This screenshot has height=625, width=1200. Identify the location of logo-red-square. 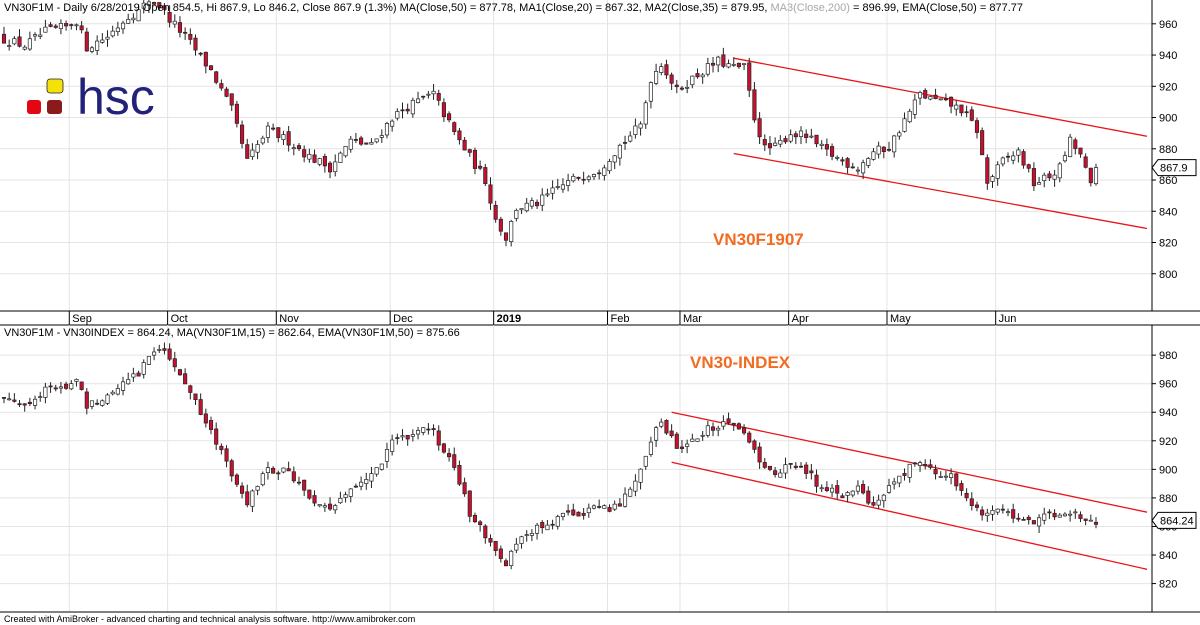
(34, 107).